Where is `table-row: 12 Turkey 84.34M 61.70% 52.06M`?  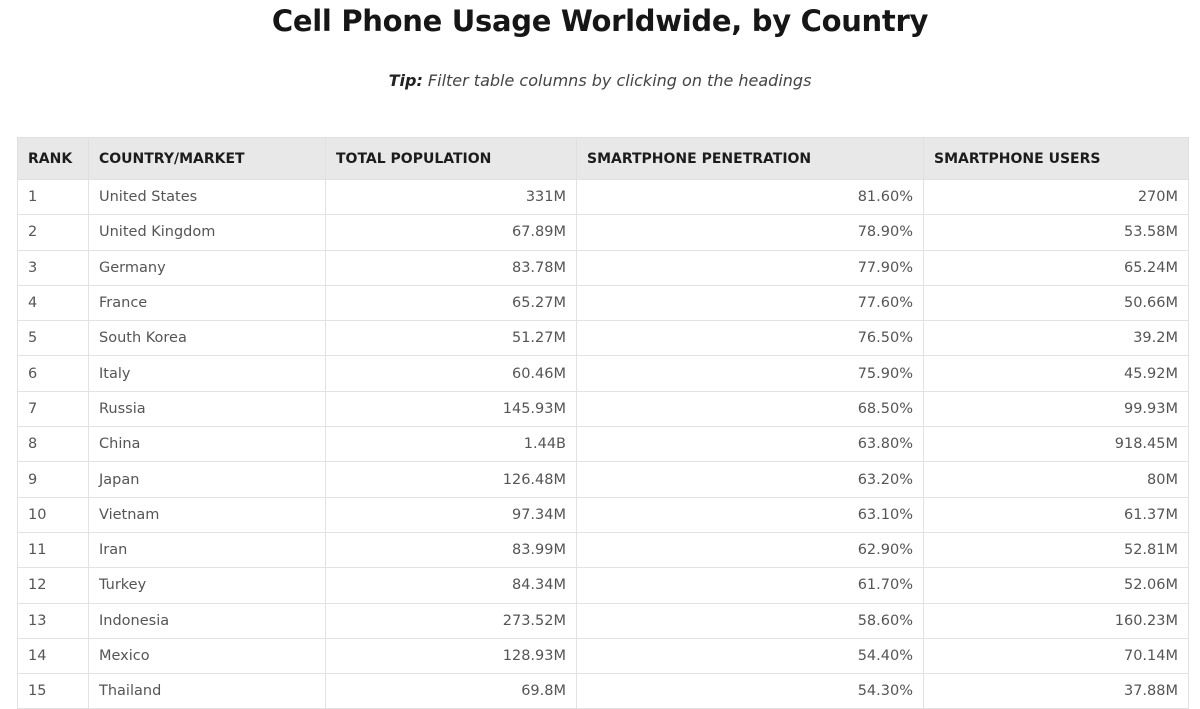 table-row: 12 Turkey 84.34M 61.70% 52.06M is located at coordinates (603, 585).